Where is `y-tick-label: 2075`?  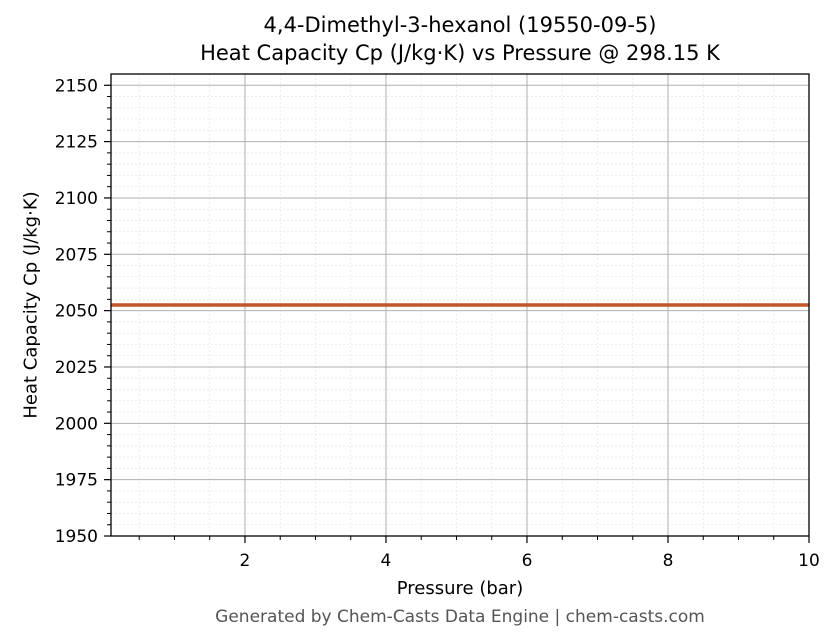
y-tick-label: 2075 is located at coordinates (76, 255).